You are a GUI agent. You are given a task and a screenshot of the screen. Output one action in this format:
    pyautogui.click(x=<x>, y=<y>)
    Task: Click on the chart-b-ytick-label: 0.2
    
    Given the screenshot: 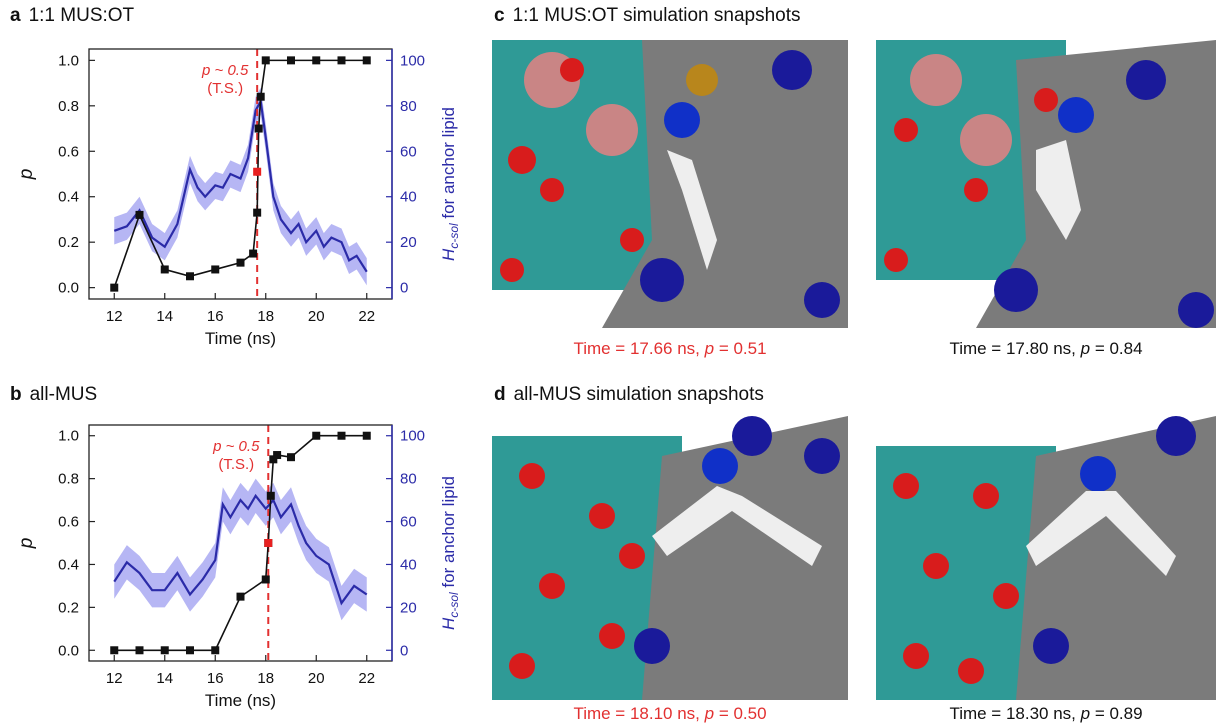 What is the action you would take?
    pyautogui.click(x=68, y=607)
    